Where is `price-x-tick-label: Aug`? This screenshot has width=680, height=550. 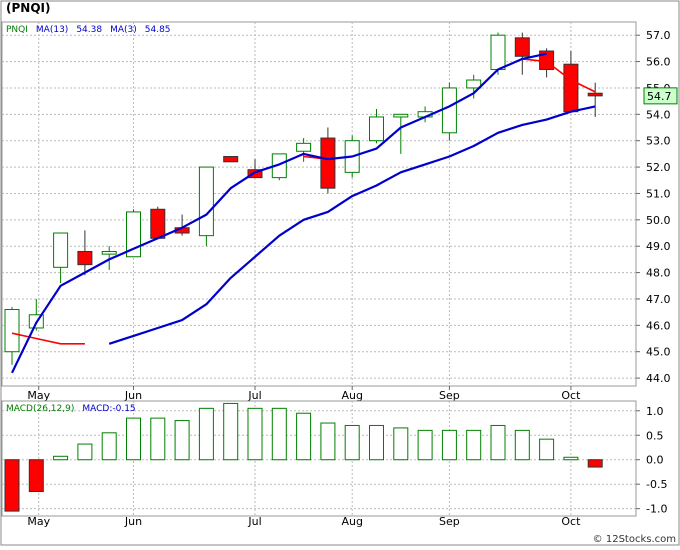 price-x-tick-label: Aug is located at coordinates (351, 395).